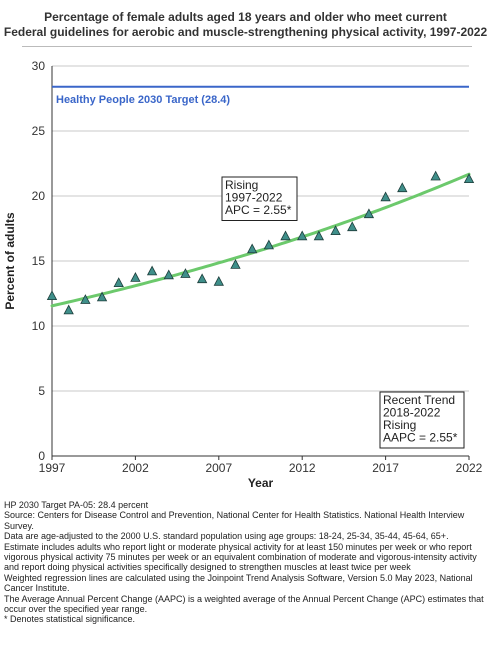 The image size is (491, 646). What do you see at coordinates (10, 261) in the screenshot?
I see `y-axis-title: Percent of adults` at bounding box center [10, 261].